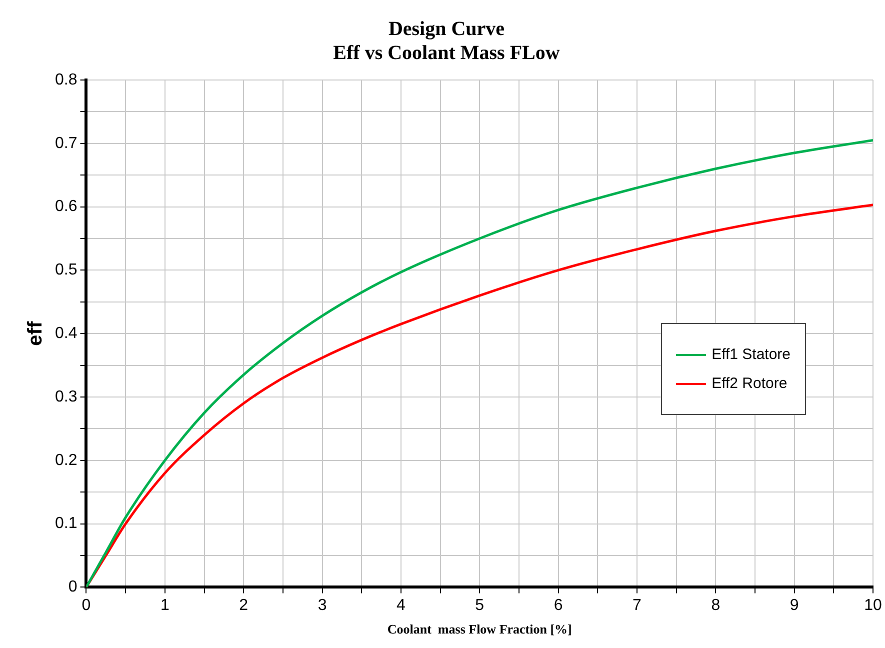  Describe the element at coordinates (66, 460) in the screenshot. I see `y-tick-label: 0.2` at that location.